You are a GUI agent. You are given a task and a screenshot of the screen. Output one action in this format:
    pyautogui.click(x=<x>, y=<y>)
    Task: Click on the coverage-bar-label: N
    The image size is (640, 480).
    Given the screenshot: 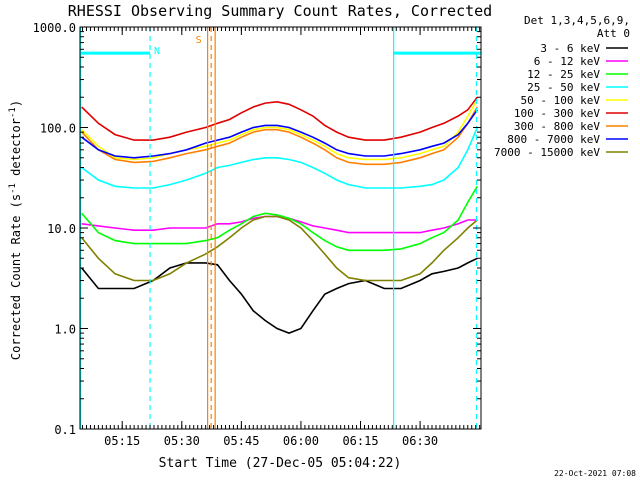 What is the action you would take?
    pyautogui.click(x=157, y=51)
    